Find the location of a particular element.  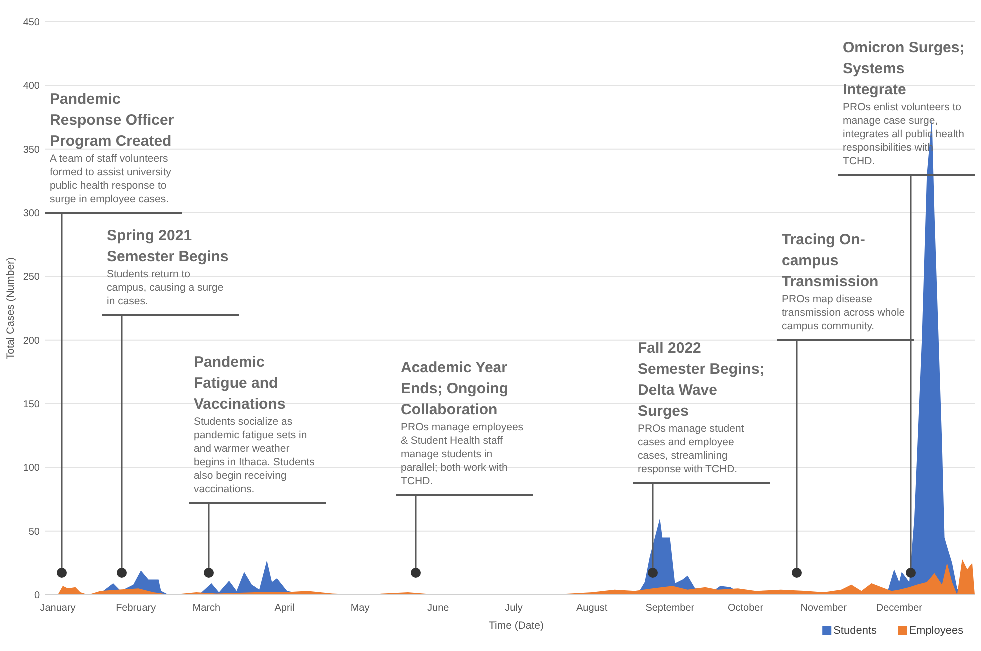

x-tick-label: August is located at coordinates (592, 608).